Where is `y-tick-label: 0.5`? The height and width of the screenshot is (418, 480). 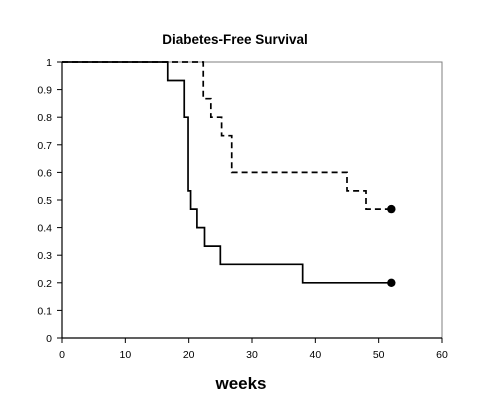 y-tick-label: 0.5 is located at coordinates (44, 201).